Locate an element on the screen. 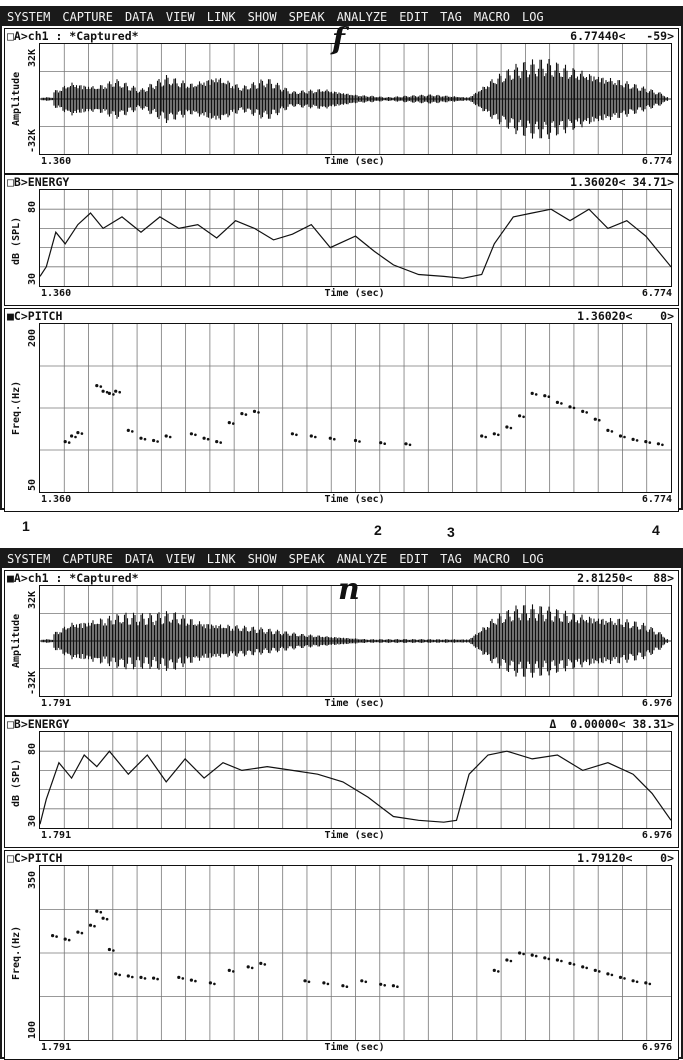 Image resolution: width=683 pixels, height=1060 pixels. screen-marker: f is located at coordinates (338, 39).